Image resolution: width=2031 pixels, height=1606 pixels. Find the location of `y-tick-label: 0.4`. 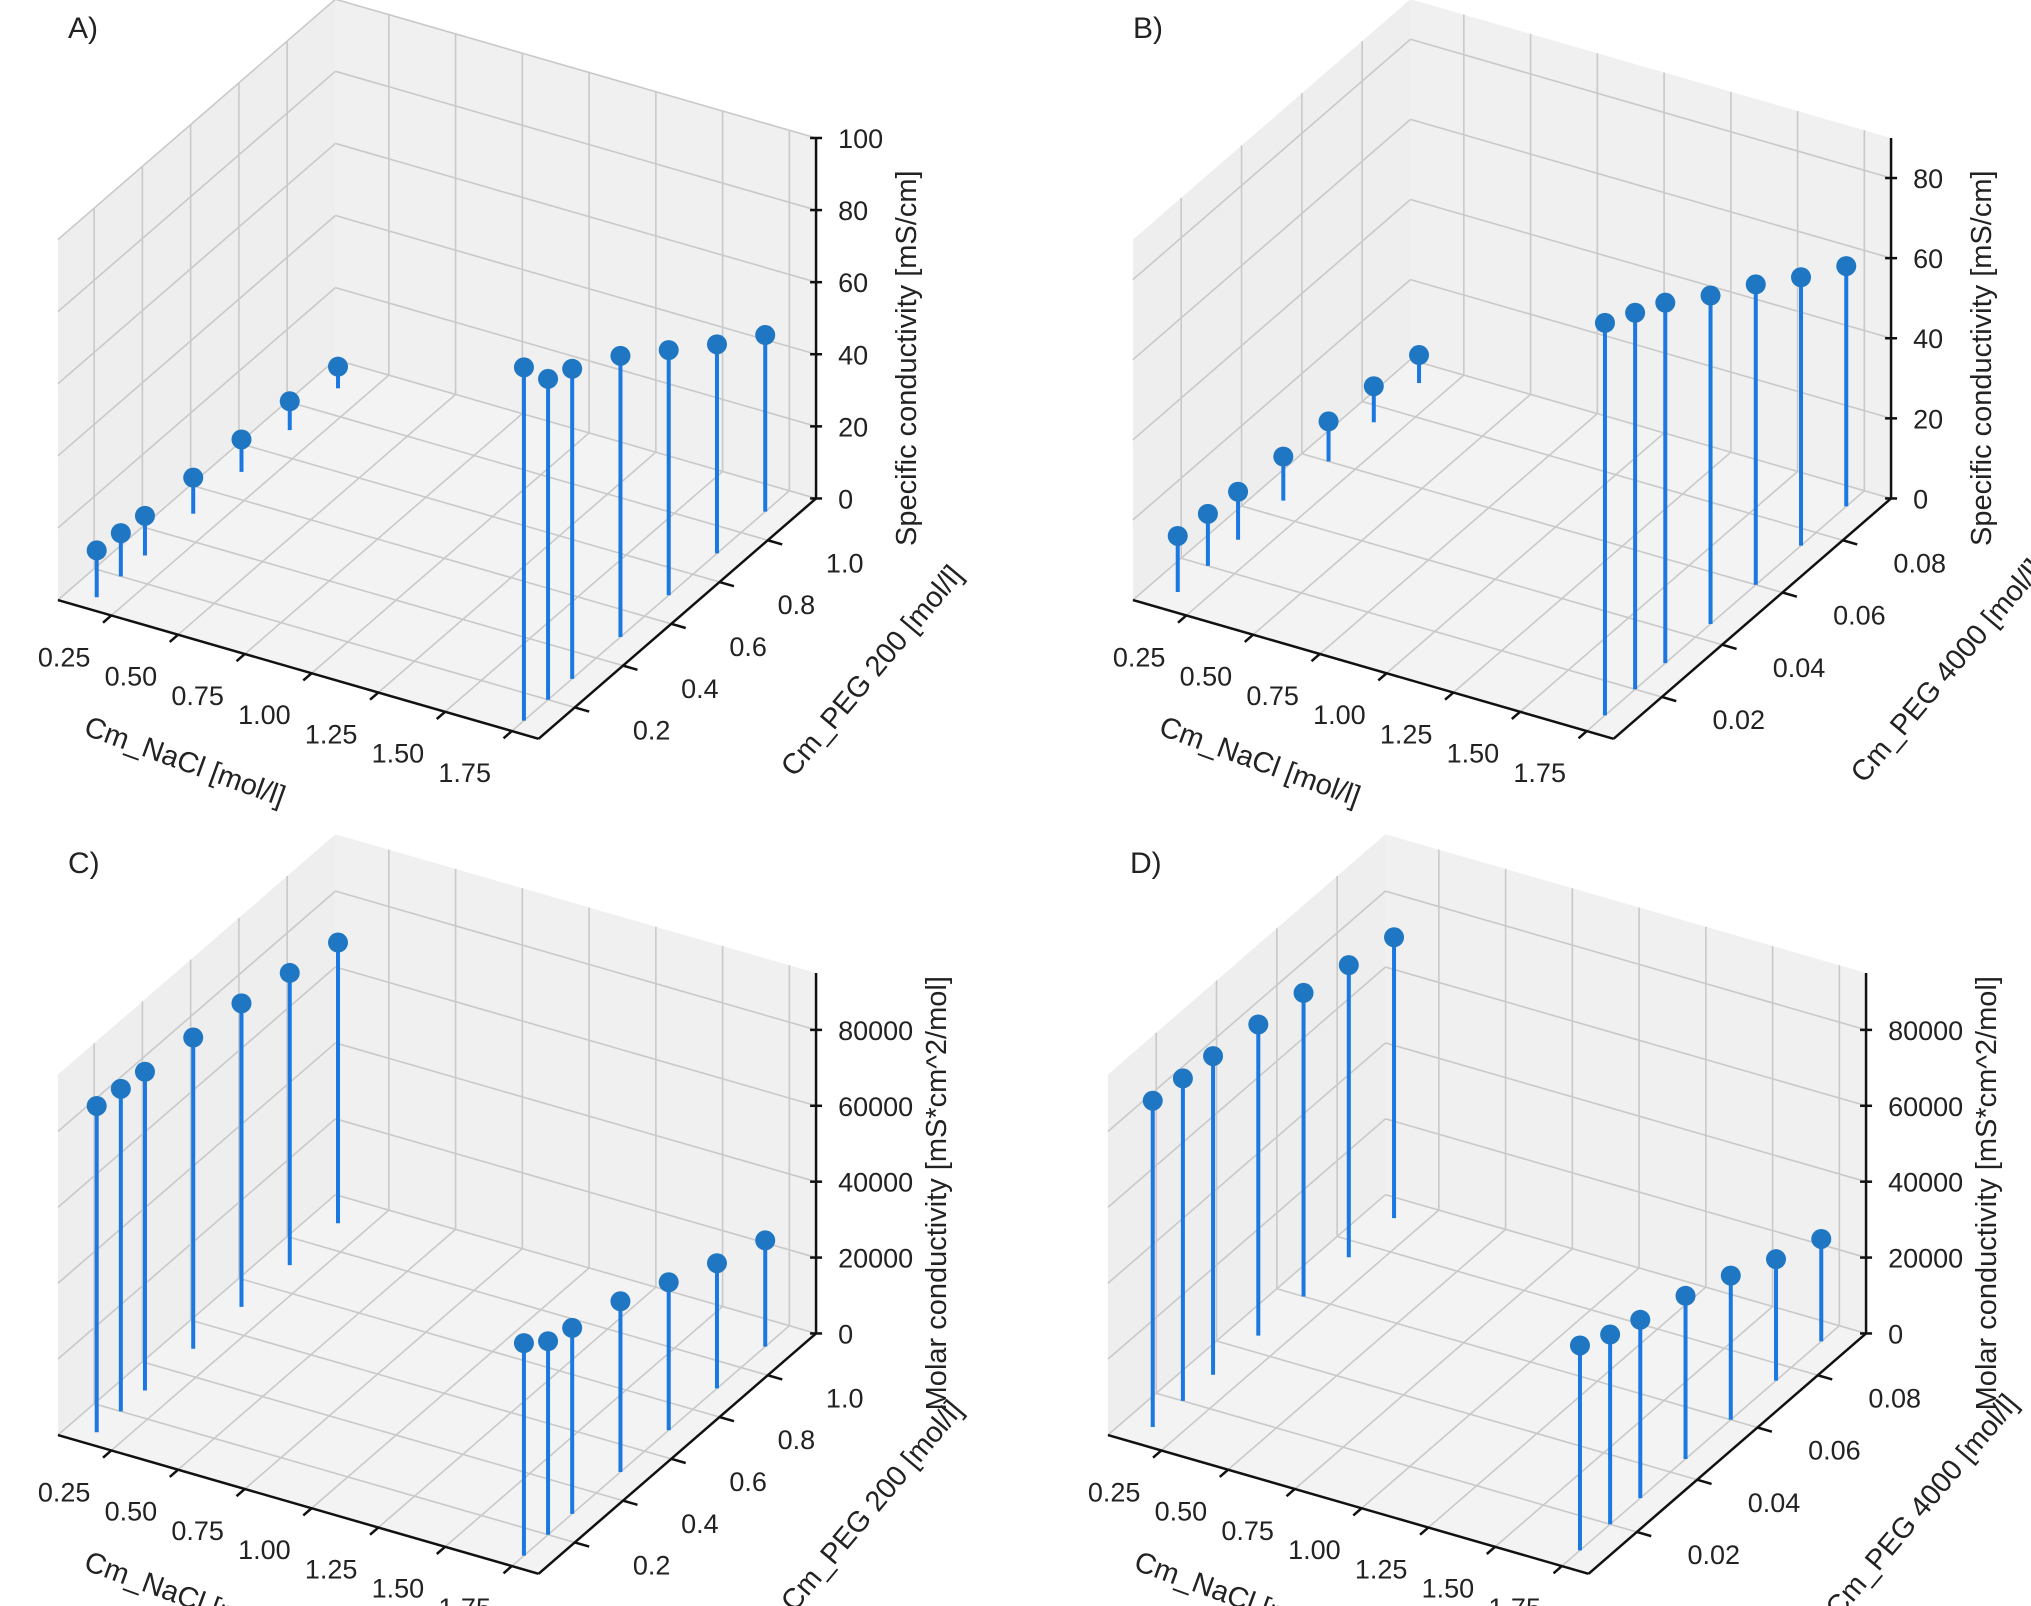

y-tick-label: 0.4 is located at coordinates (700, 1524).